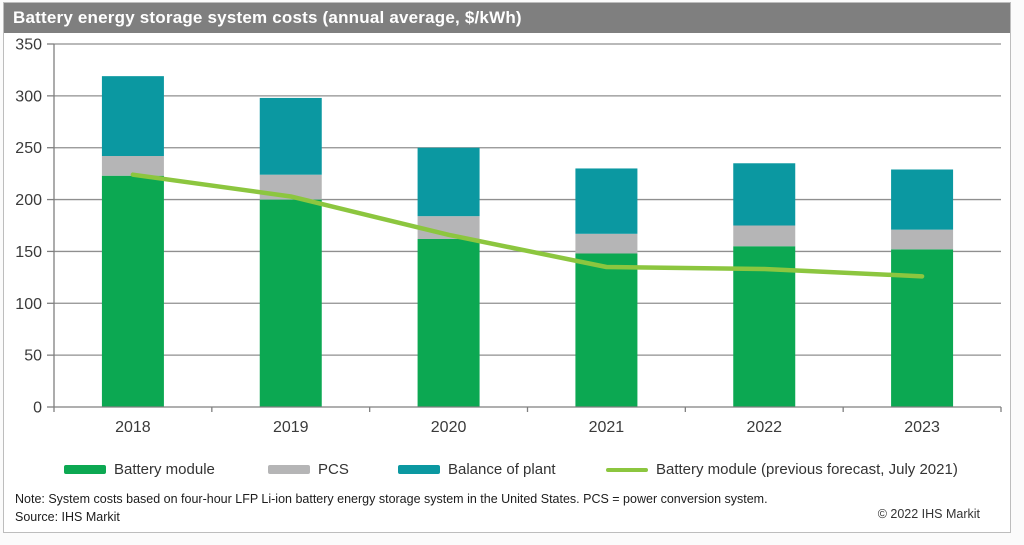  I want to click on x-category-label: 2021, so click(607, 426).